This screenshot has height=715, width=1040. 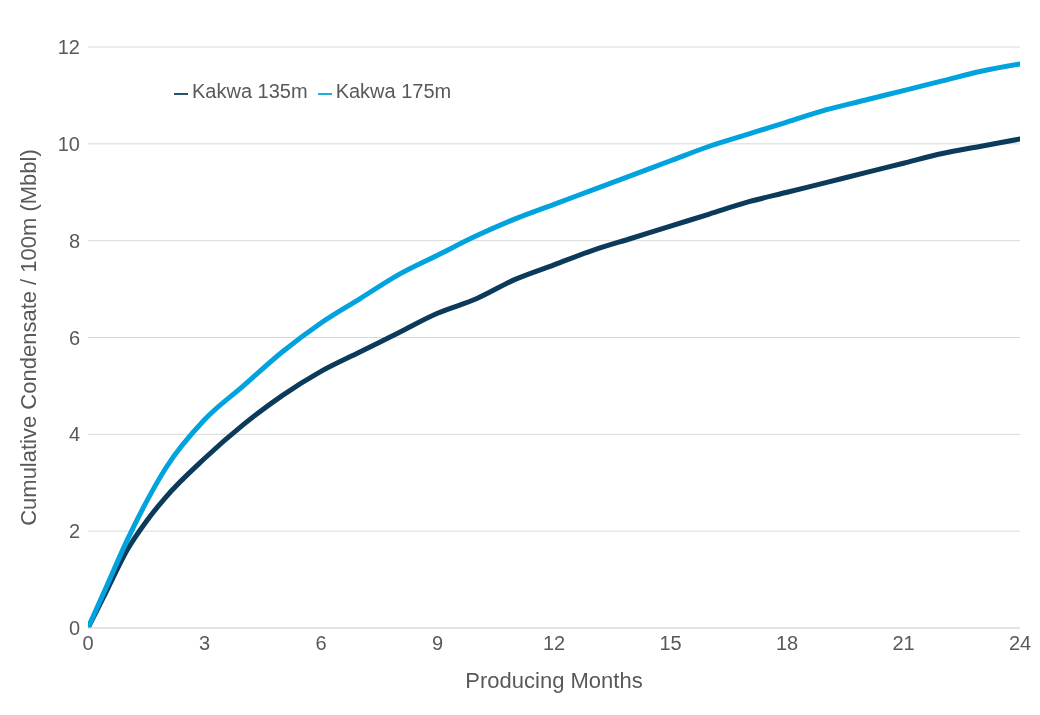 I want to click on y-tick-label: 10, so click(x=68, y=143).